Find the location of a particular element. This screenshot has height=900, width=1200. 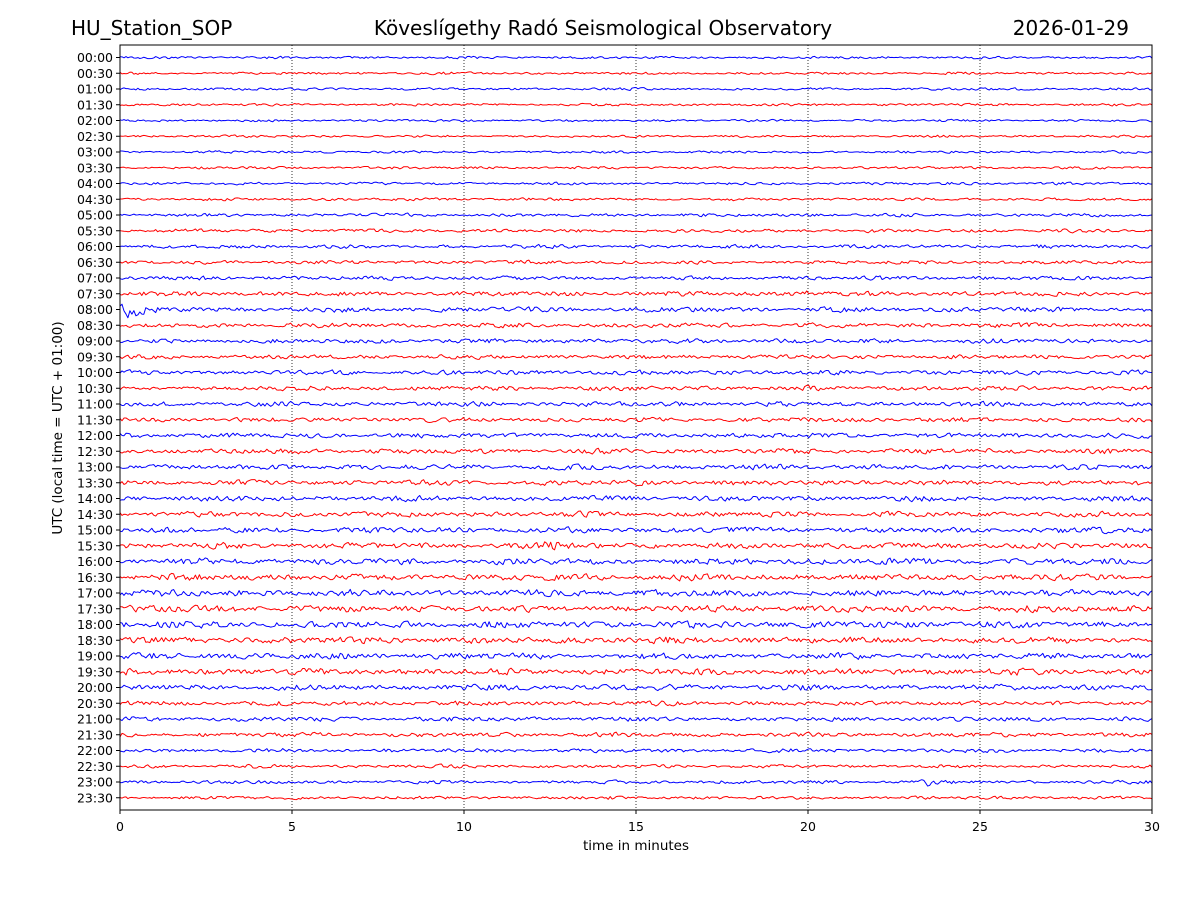

y-tick-label: 03:30 is located at coordinates (95, 167).